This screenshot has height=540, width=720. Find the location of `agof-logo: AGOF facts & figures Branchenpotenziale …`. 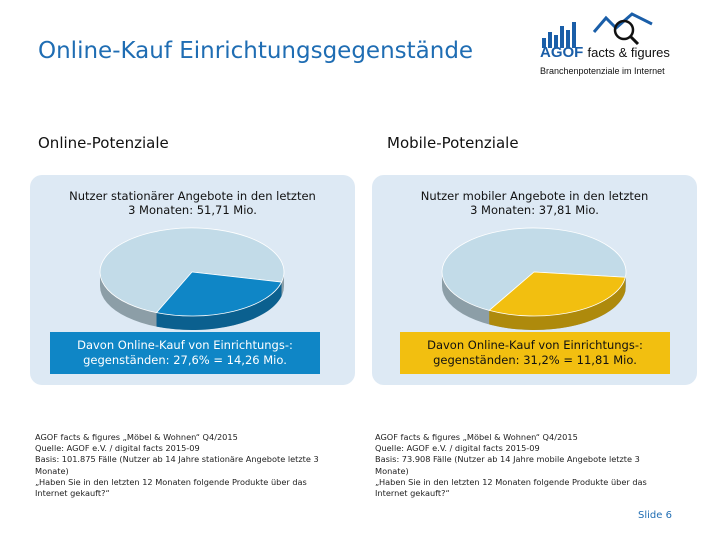

agof-logo: AGOF facts & figures Branchenpotenziale … is located at coordinates (615, 46).